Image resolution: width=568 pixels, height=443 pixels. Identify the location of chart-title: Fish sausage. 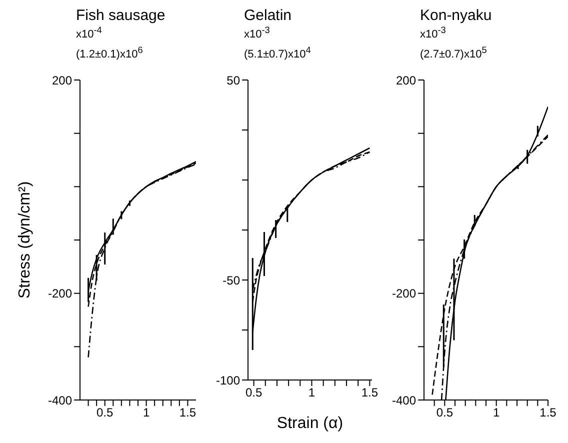
(121, 15).